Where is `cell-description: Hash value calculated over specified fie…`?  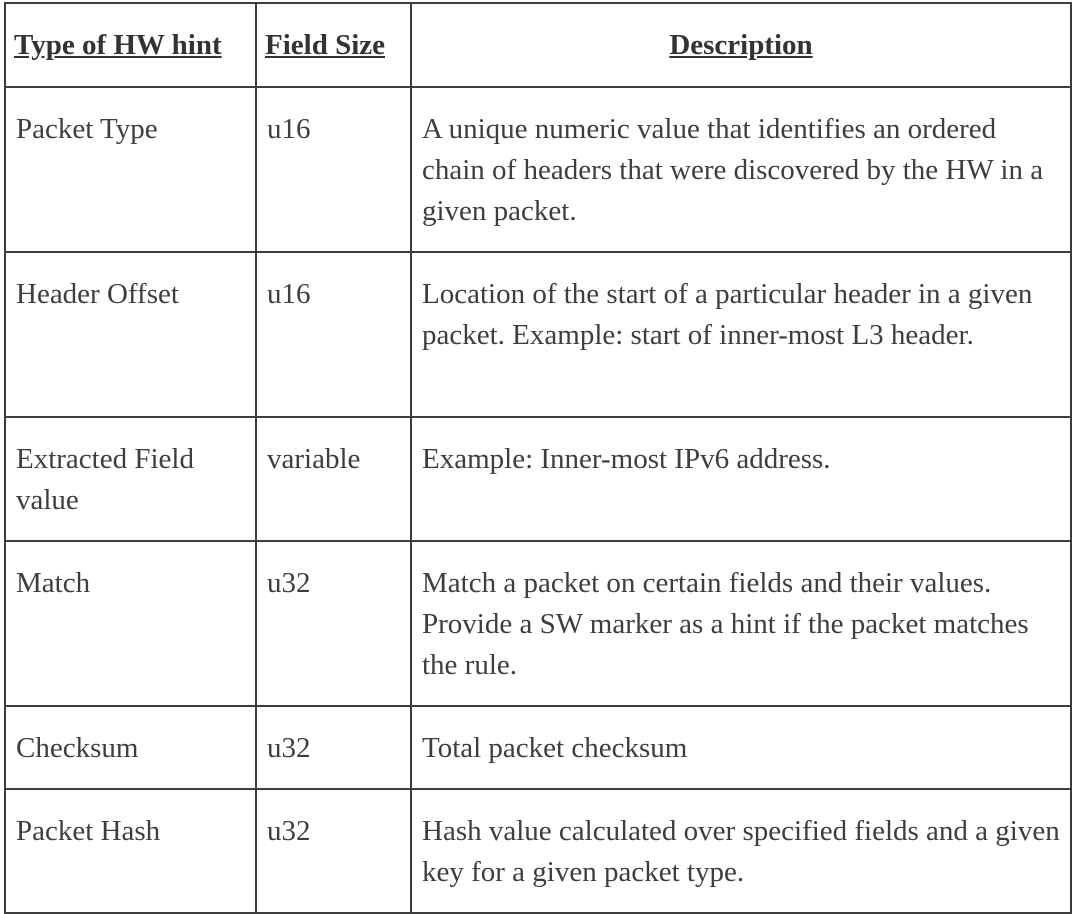
cell-description: Hash value calculated over specified fie… is located at coordinates (741, 851).